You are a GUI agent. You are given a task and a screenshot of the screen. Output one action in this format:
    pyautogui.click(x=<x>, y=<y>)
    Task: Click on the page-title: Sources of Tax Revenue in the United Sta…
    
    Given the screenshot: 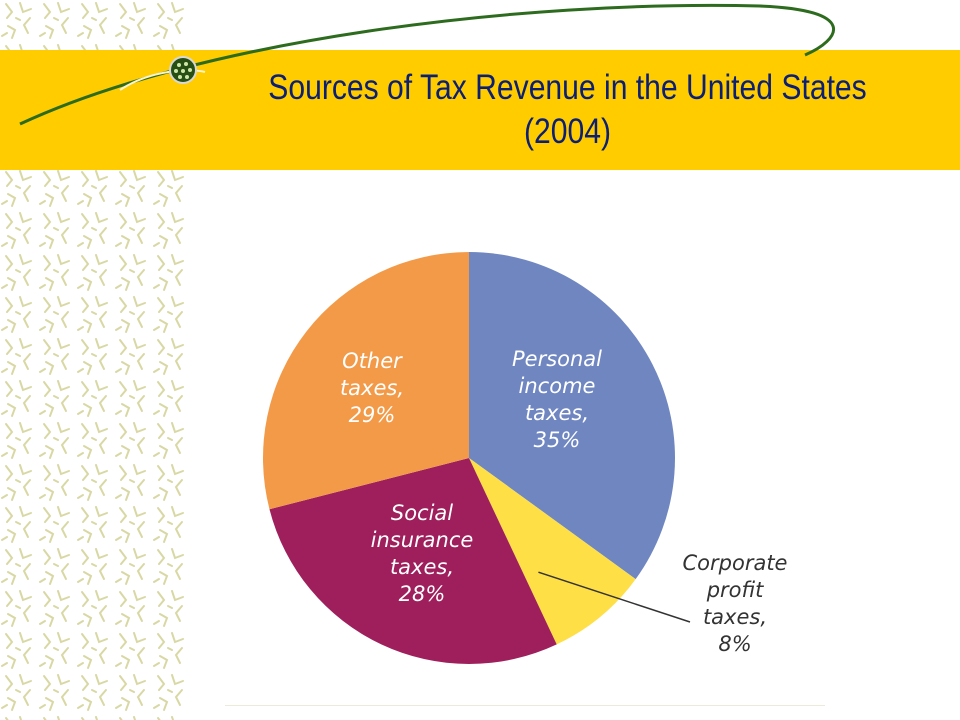 What is the action you would take?
    pyautogui.click(x=567, y=110)
    